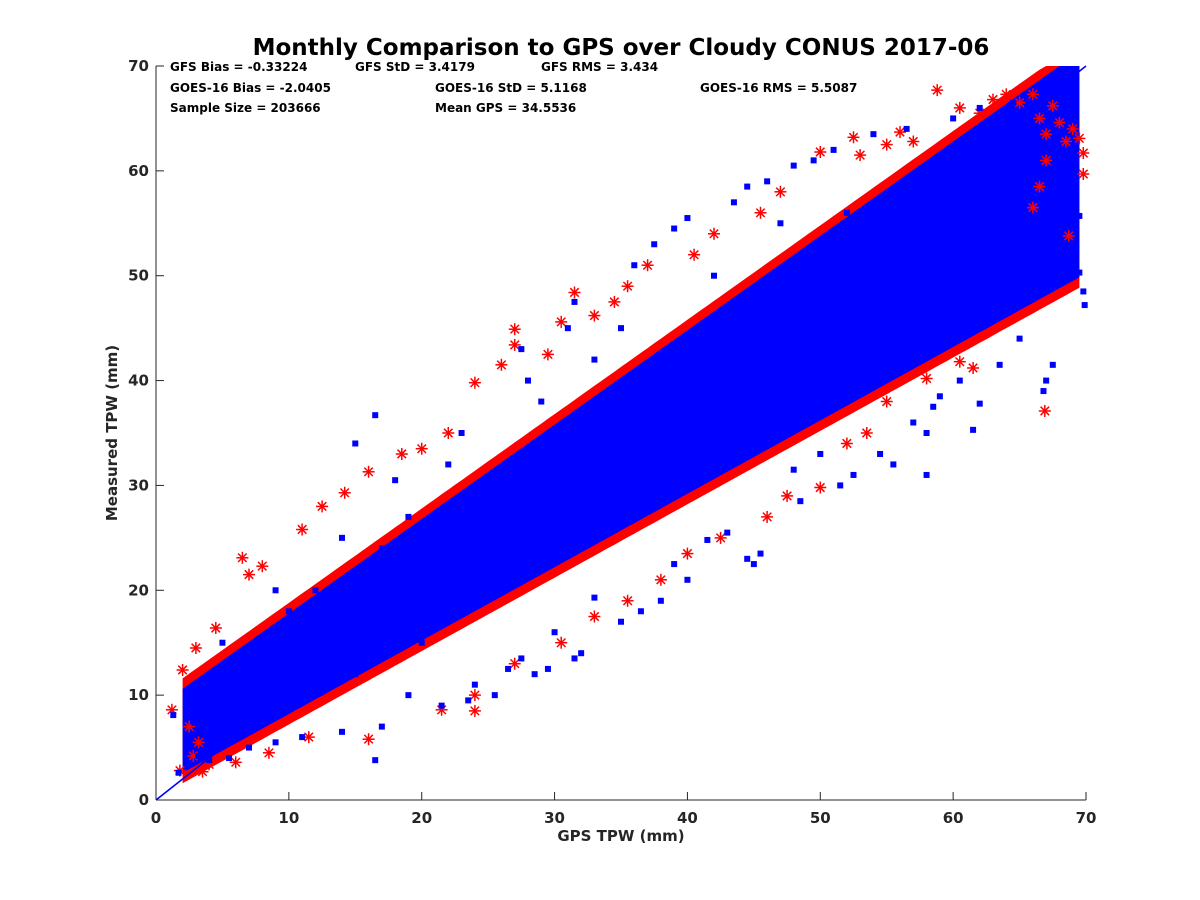 The height and width of the screenshot is (900, 1200). What do you see at coordinates (138, 695) in the screenshot?
I see `y-tick-label: 10` at bounding box center [138, 695].